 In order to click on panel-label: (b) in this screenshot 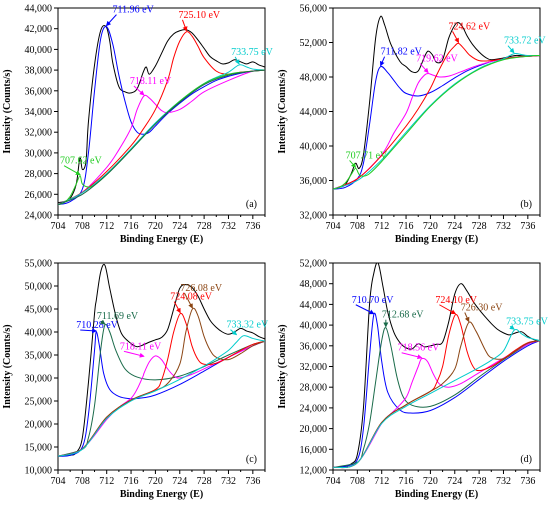, I will do `click(526, 204)`.